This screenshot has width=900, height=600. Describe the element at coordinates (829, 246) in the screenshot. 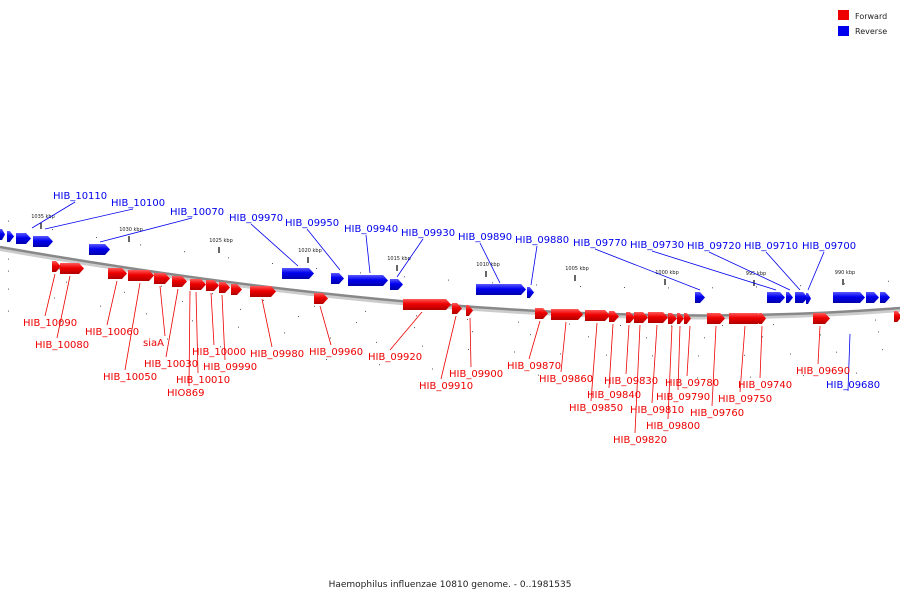

I see `gene-label-hib-09700: HIB_09700` at that location.